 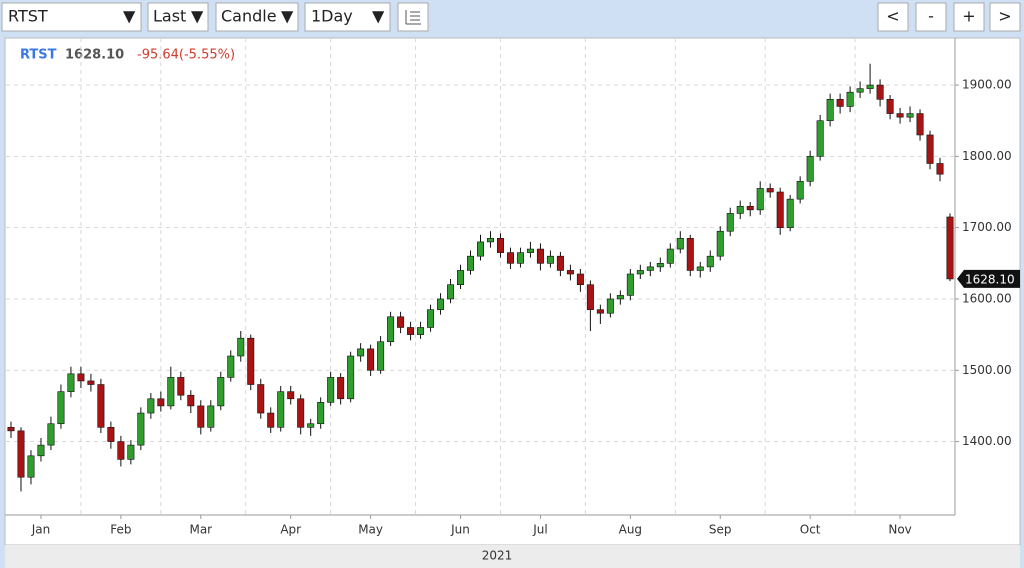 I want to click on interval-box, so click(x=347, y=17).